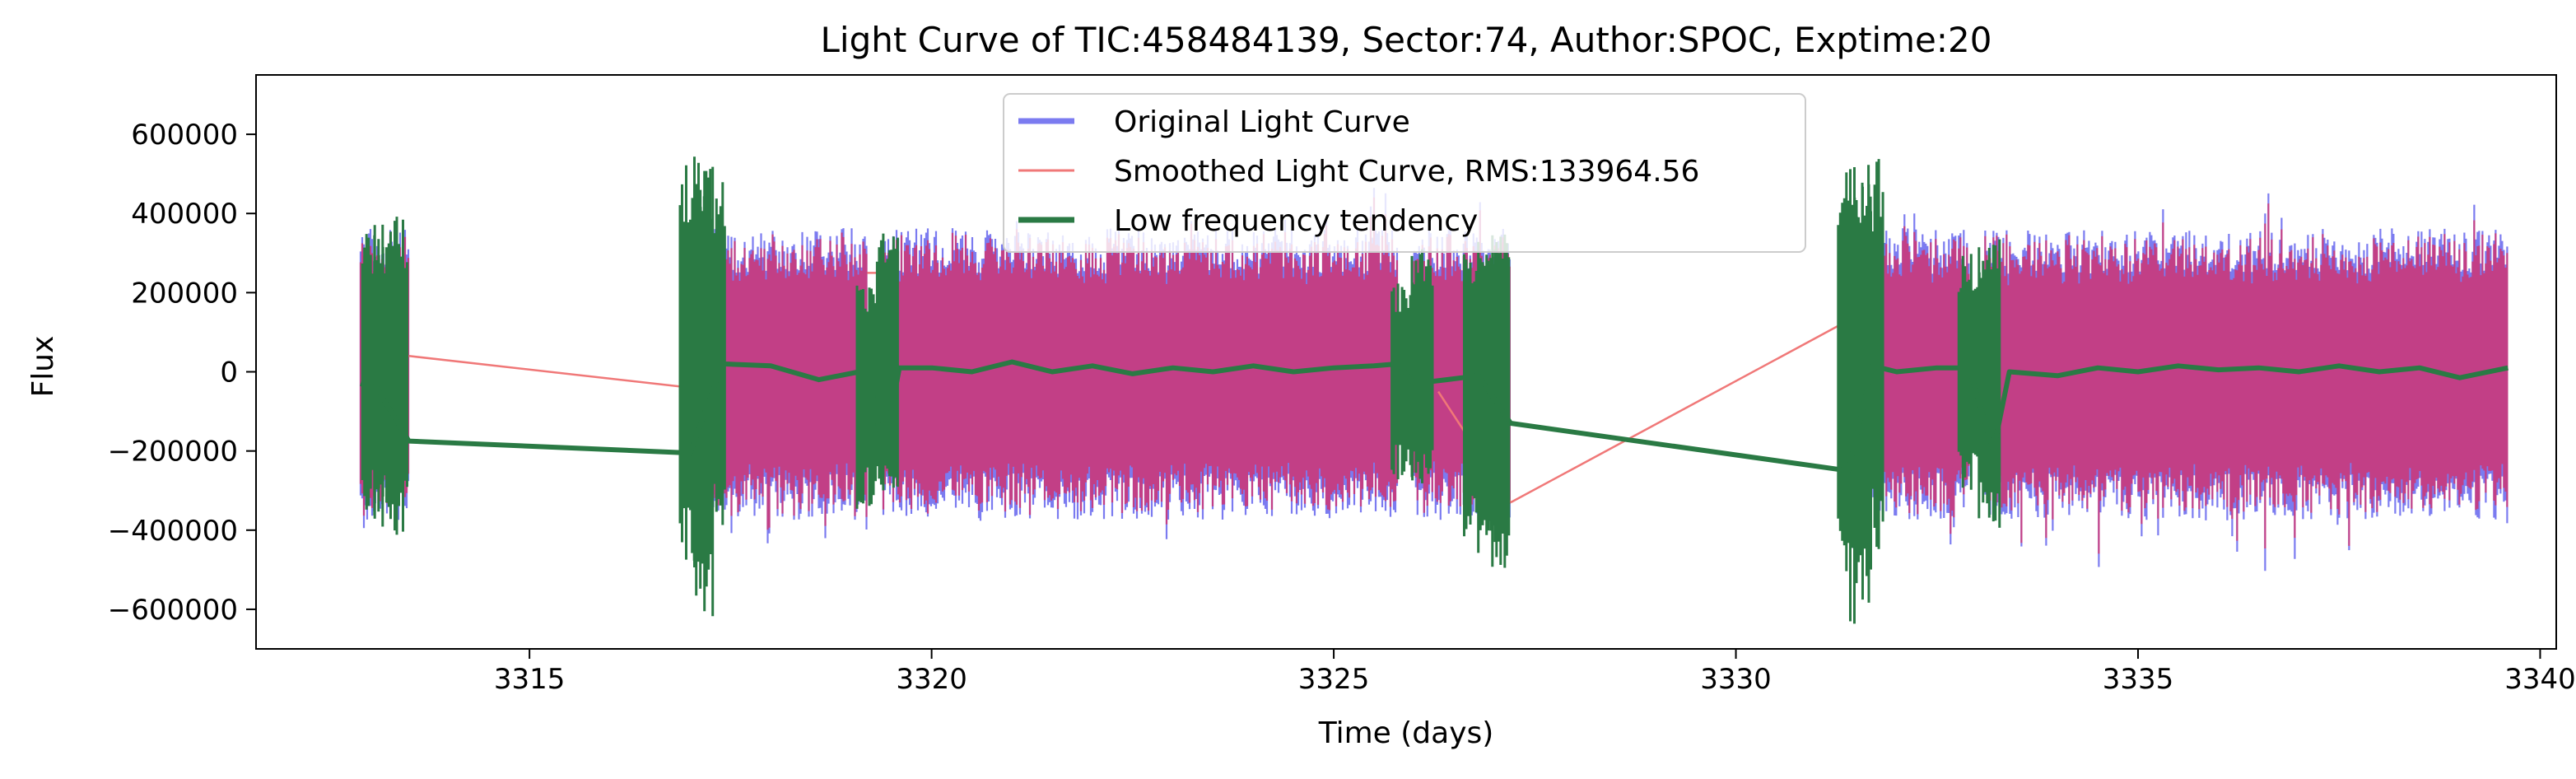 Image resolution: width=2576 pixels, height=779 pixels. What do you see at coordinates (1736, 680) in the screenshot?
I see `x-tick-label: 3330` at bounding box center [1736, 680].